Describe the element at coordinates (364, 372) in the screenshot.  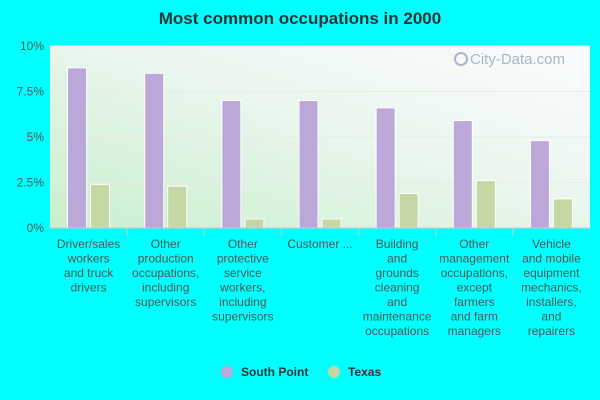
I see `legend-label: Texas` at that location.